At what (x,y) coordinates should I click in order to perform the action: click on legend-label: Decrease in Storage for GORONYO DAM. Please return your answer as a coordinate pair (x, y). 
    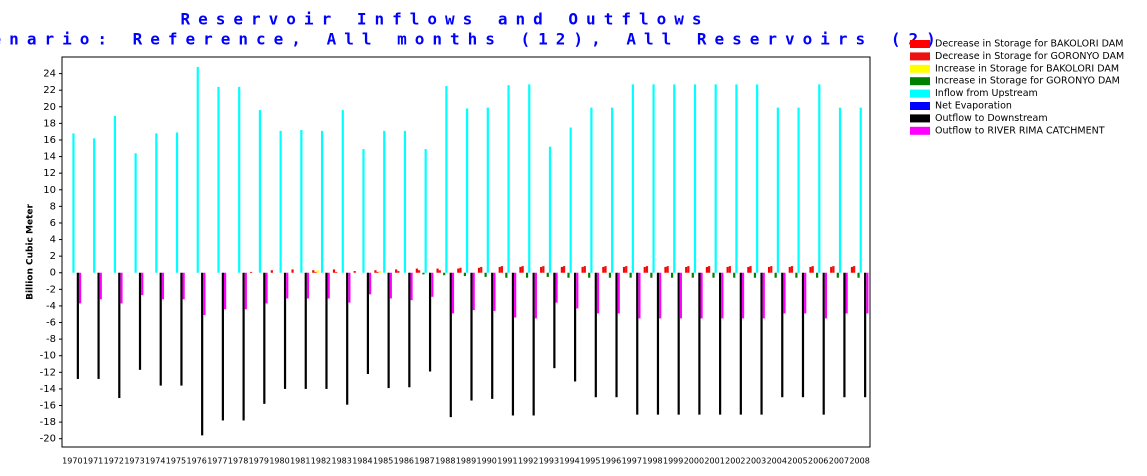
    Looking at the image, I should click on (1029, 56).